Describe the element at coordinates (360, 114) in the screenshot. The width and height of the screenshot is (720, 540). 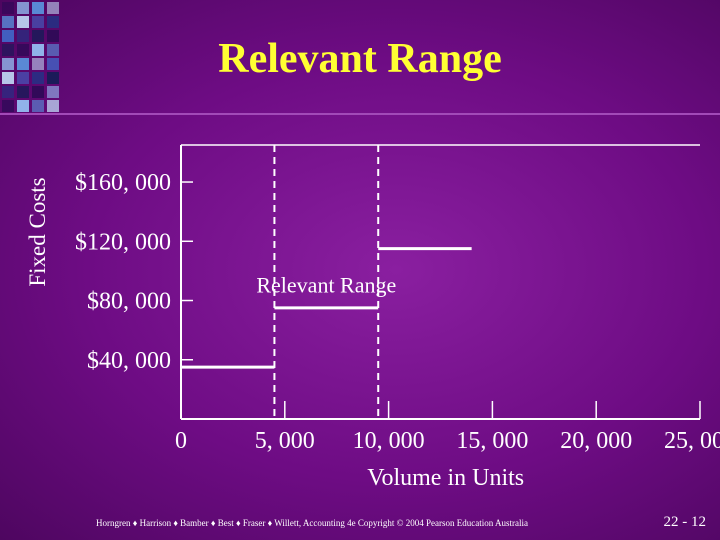
I see `title-divider` at that location.